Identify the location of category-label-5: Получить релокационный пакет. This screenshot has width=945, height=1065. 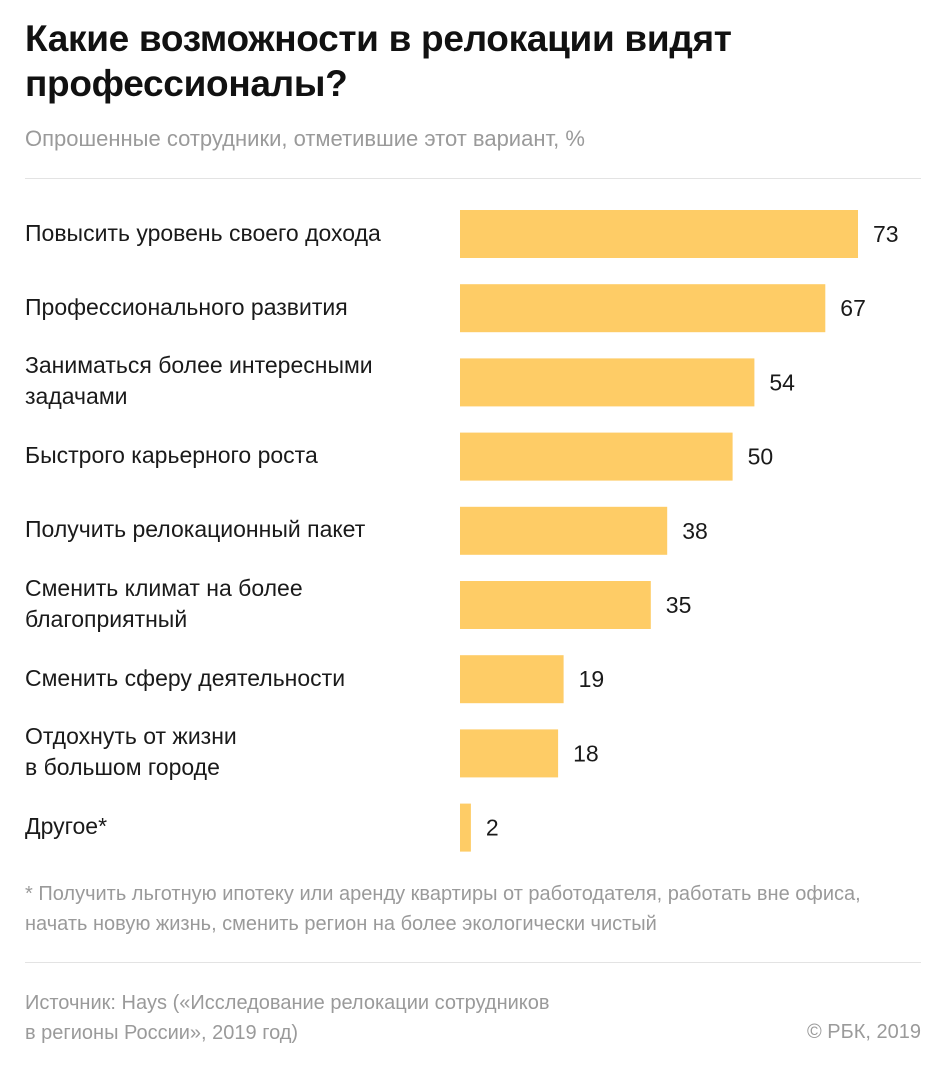
(195, 529).